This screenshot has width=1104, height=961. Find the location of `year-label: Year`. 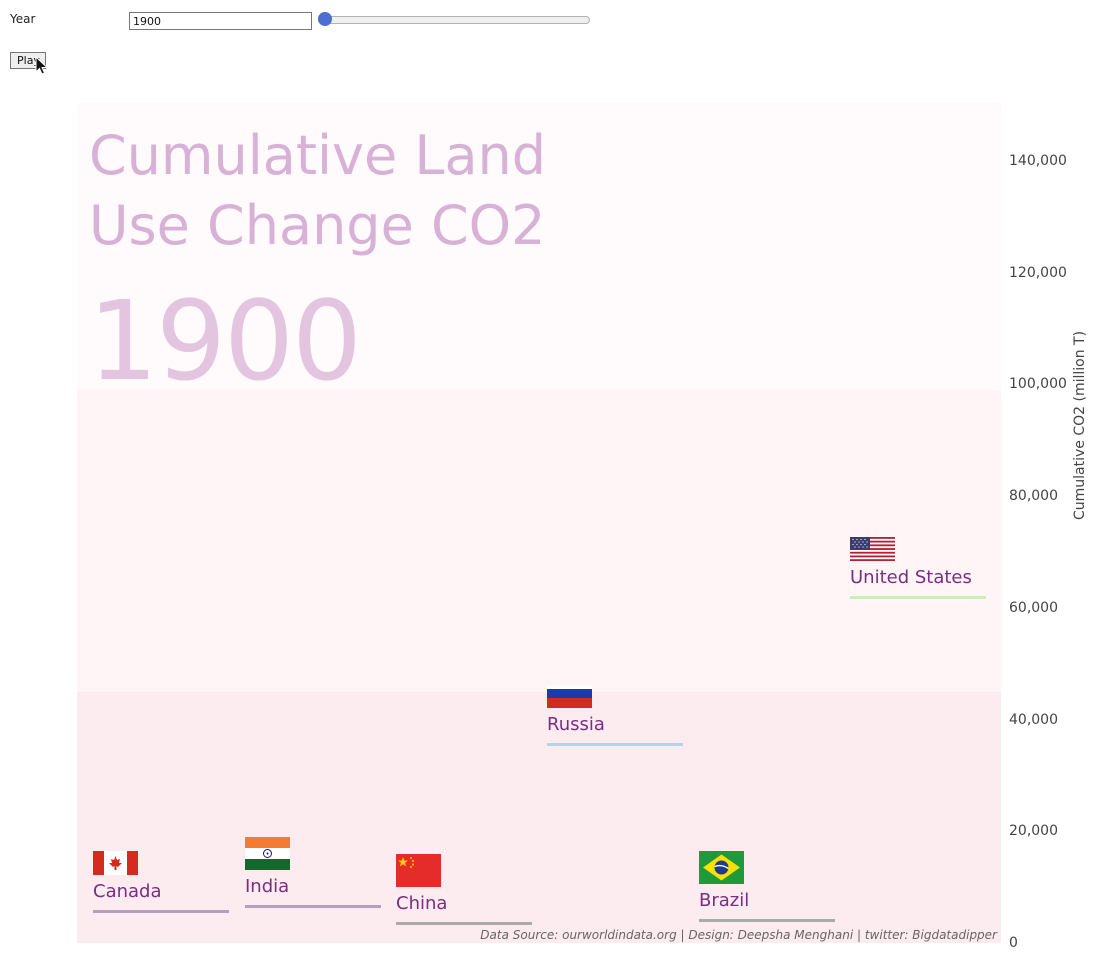

year-label: Year is located at coordinates (23, 19).